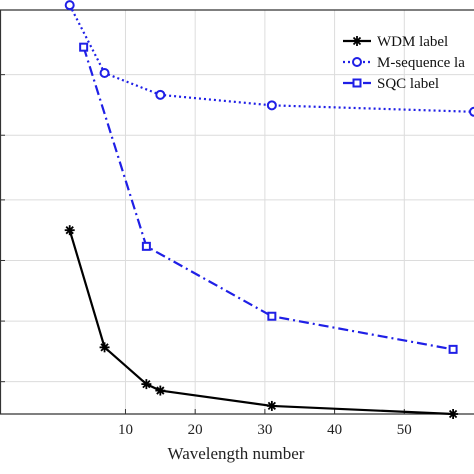  I want to click on x-tick-label: 50, so click(404, 430).